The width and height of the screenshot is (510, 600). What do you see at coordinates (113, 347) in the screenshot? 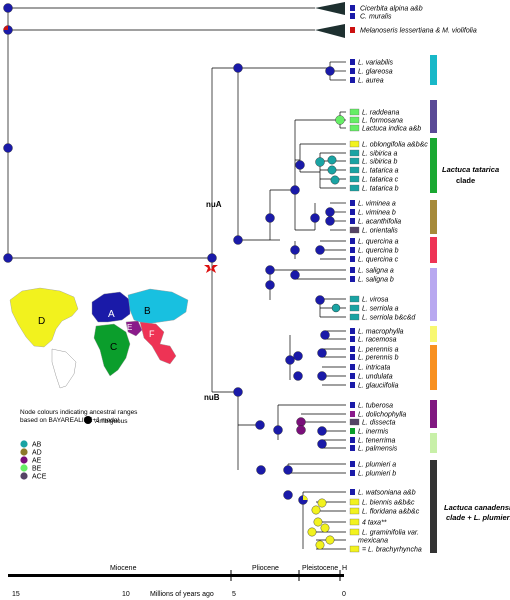
I see `map-label-c: C` at bounding box center [113, 347].